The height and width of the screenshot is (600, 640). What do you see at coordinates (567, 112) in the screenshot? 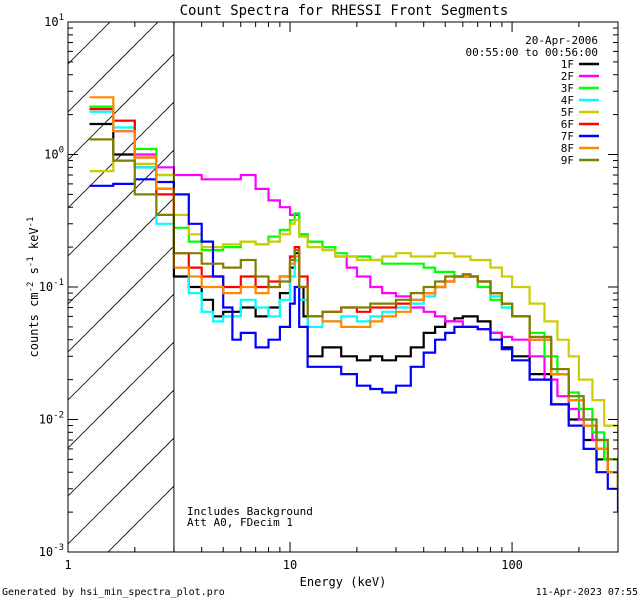
I see `legend-label-5F: 5F` at bounding box center [567, 112].